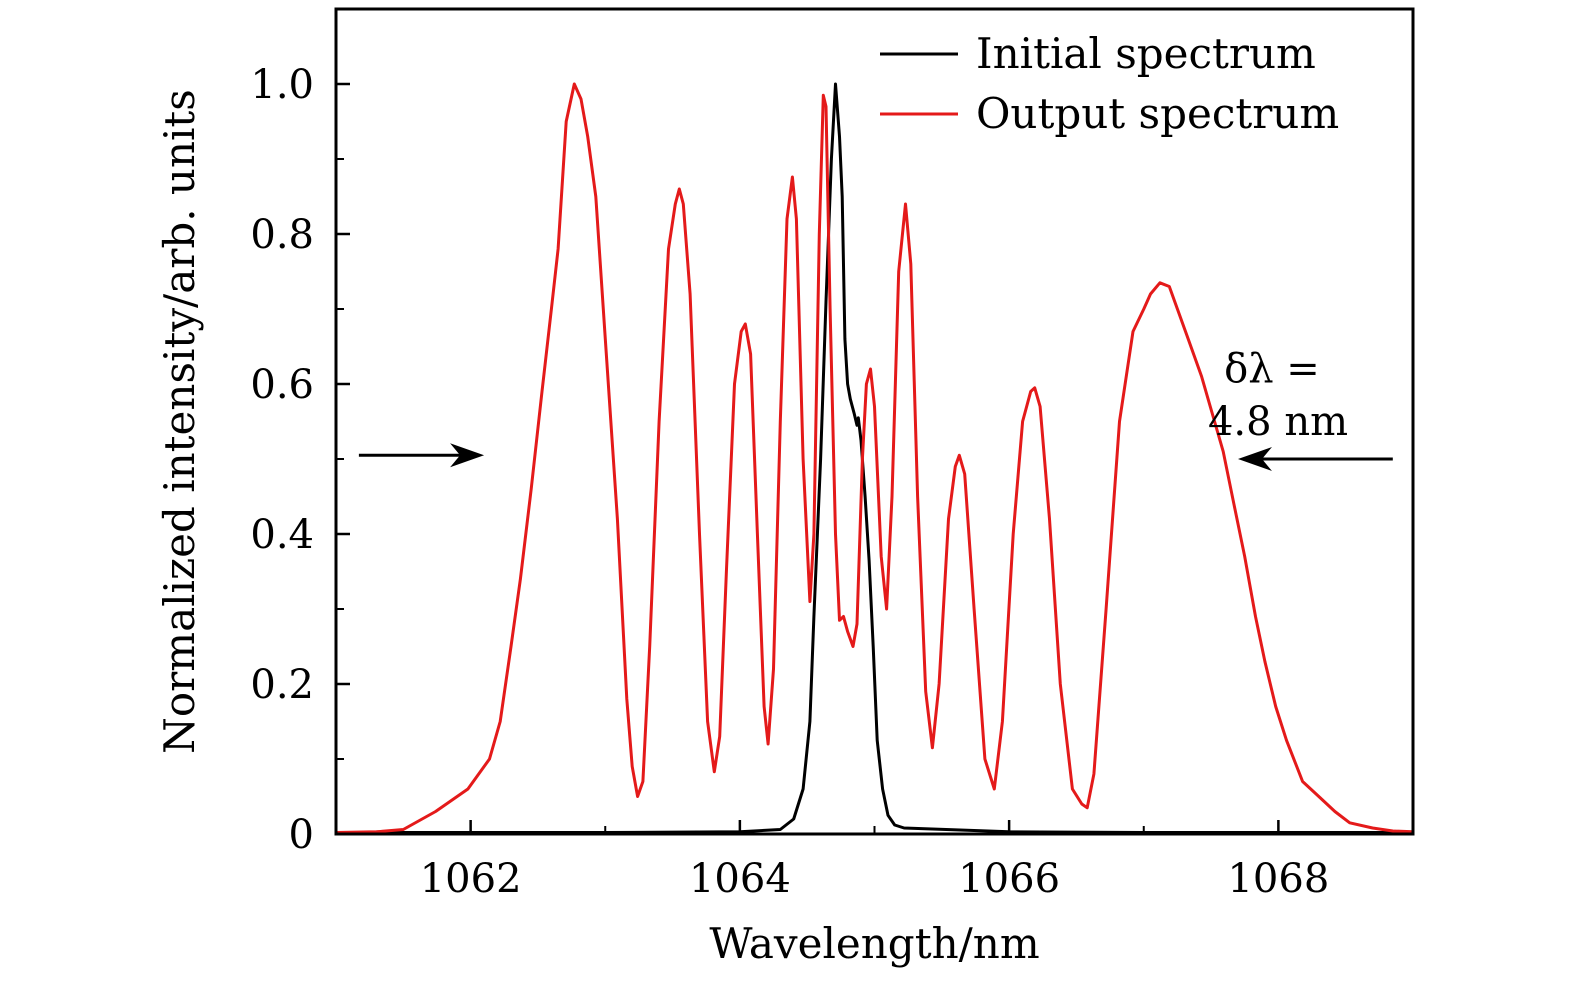  What do you see at coordinates (282, 85) in the screenshot?
I see `y-tick-label: 1.0` at bounding box center [282, 85].